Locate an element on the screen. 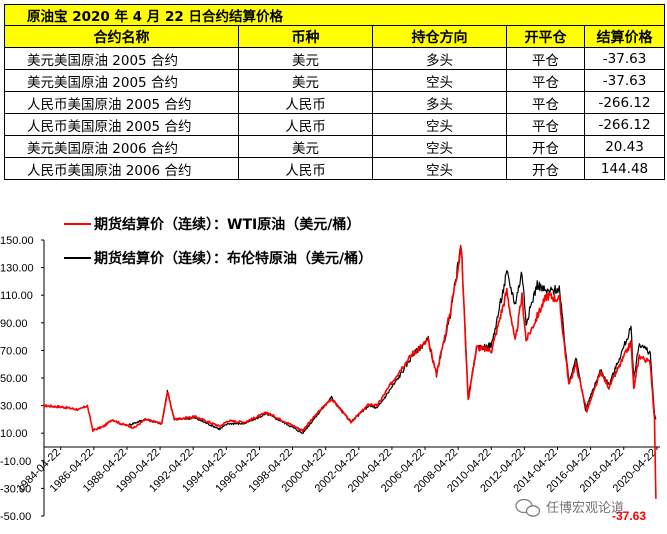 The width and height of the screenshot is (667, 534). y-tick-label: 130.00 is located at coordinates (17, 269).